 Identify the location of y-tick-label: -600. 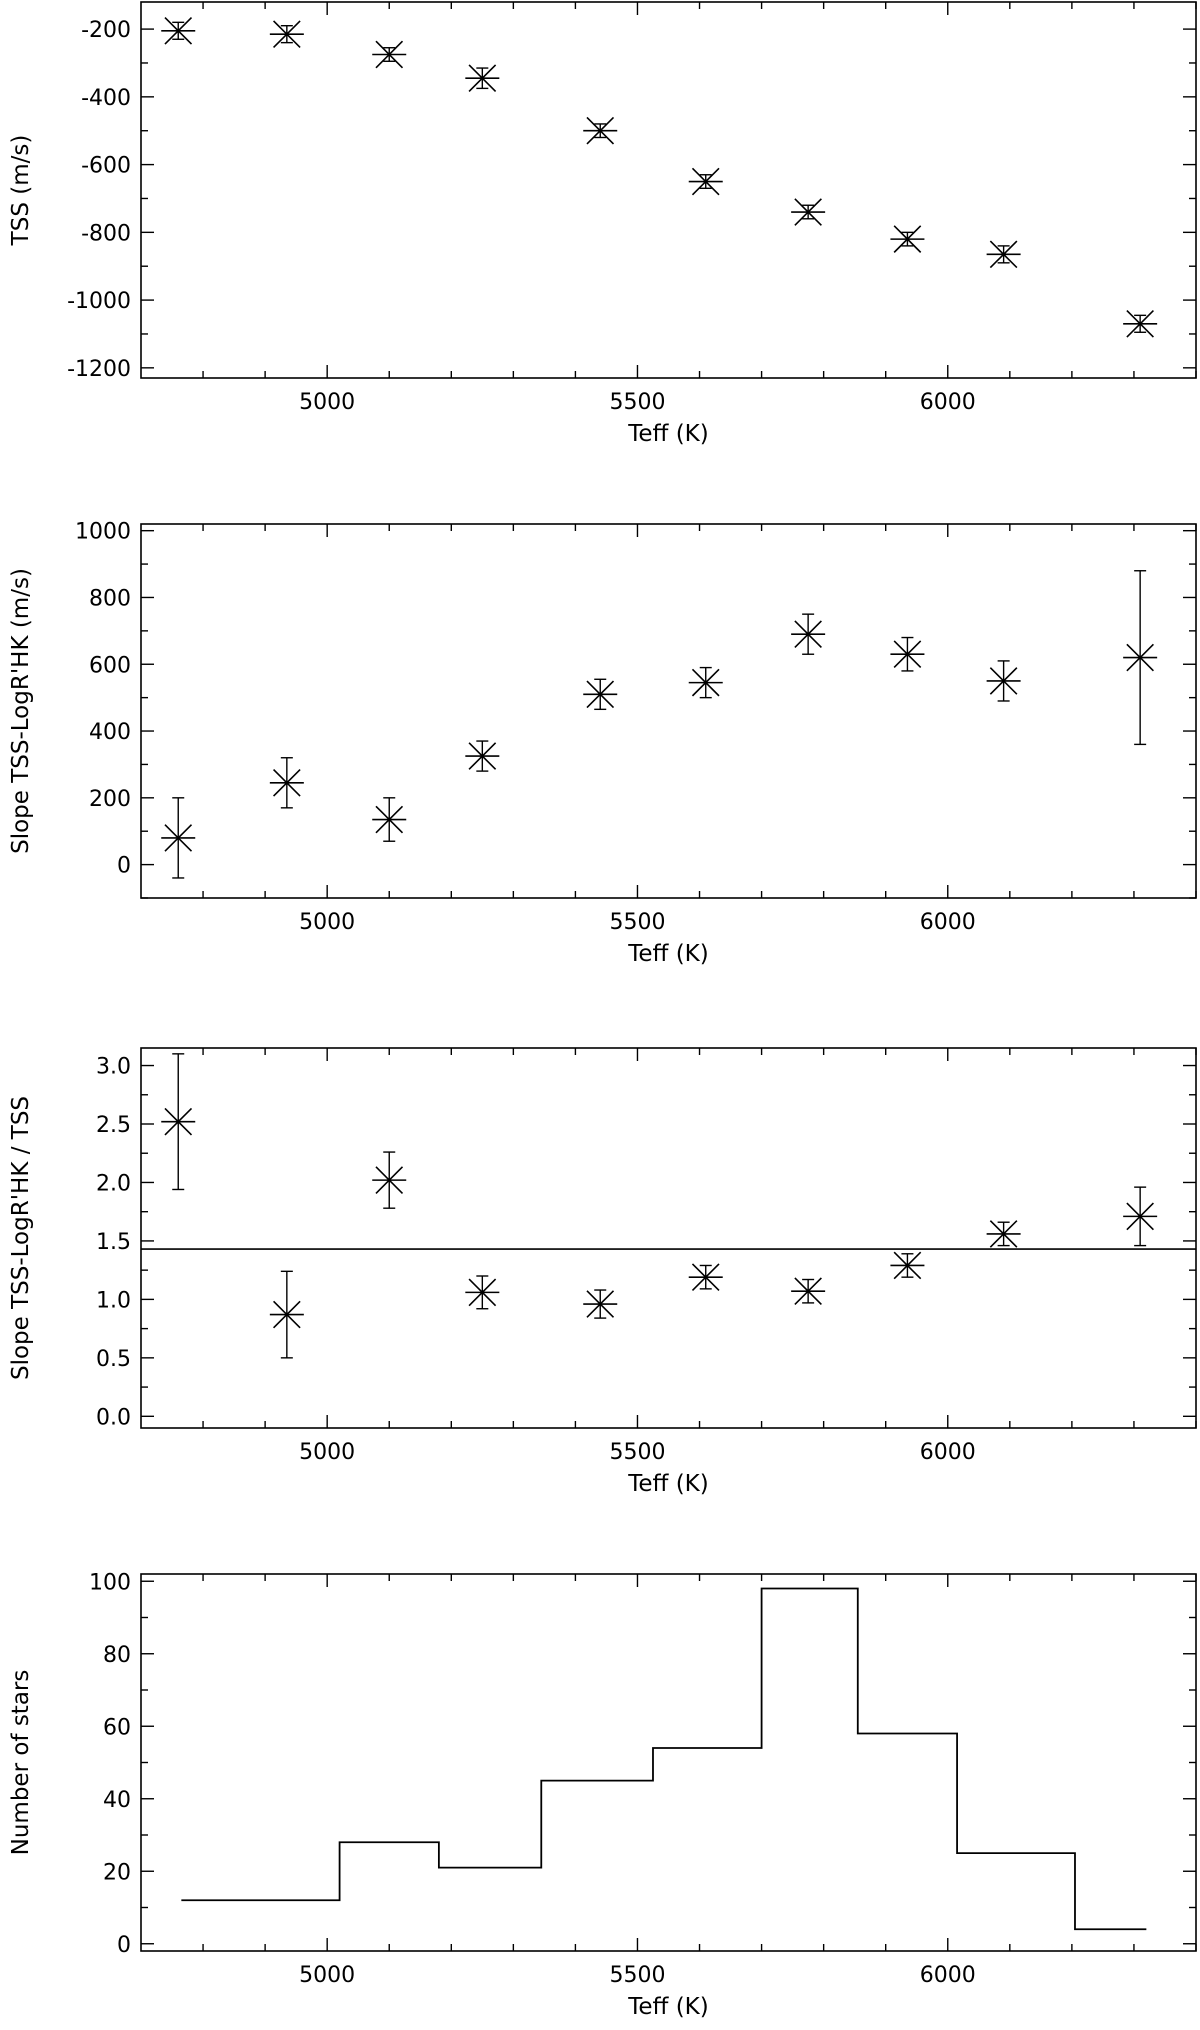
(106, 166).